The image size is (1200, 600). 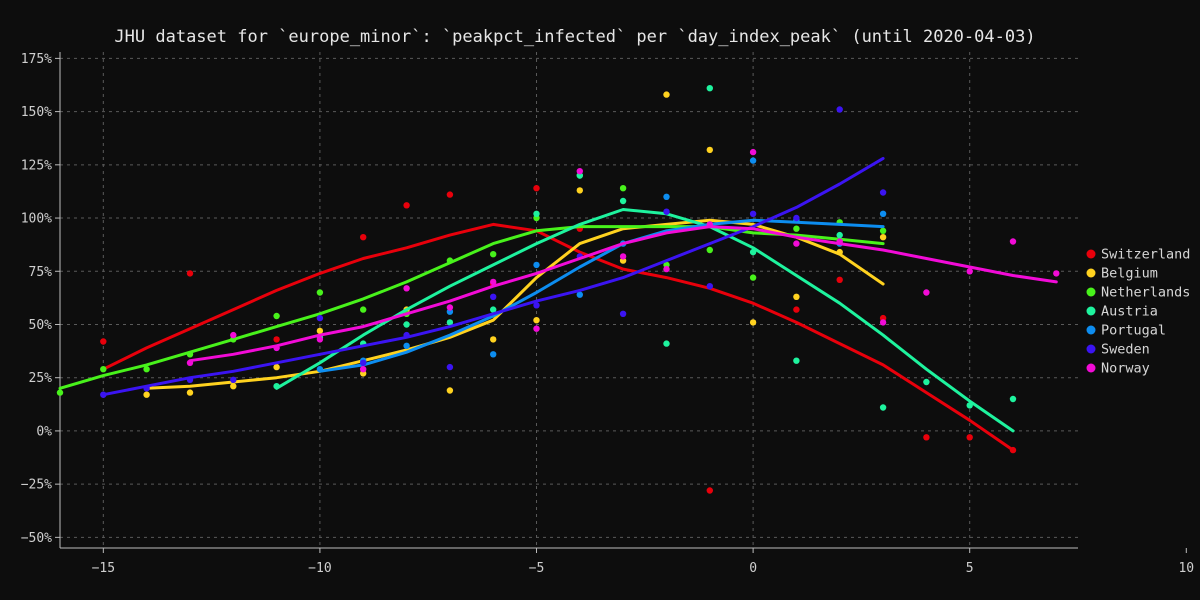 I want to click on x-tick-label: 0, so click(x=753, y=568).